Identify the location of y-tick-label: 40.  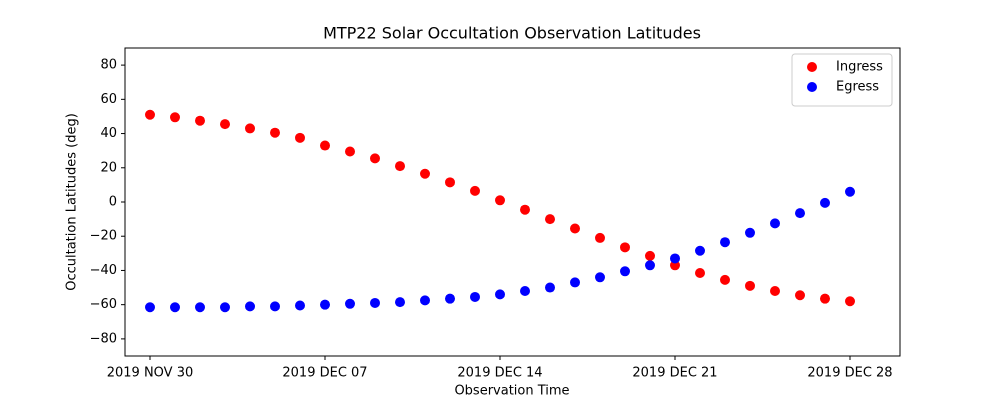
(108, 133).